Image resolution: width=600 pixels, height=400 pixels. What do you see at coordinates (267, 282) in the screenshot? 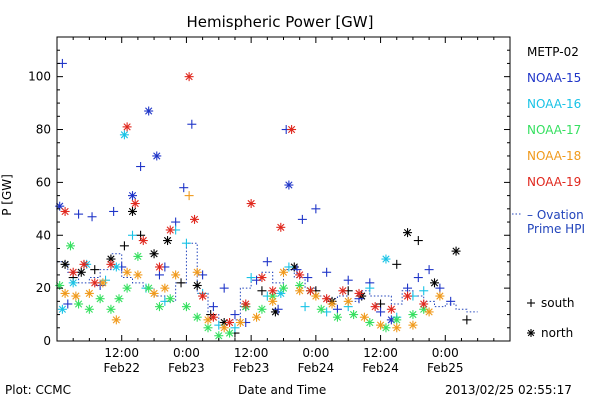
I see `ovation-hpi-line` at bounding box center [267, 282].